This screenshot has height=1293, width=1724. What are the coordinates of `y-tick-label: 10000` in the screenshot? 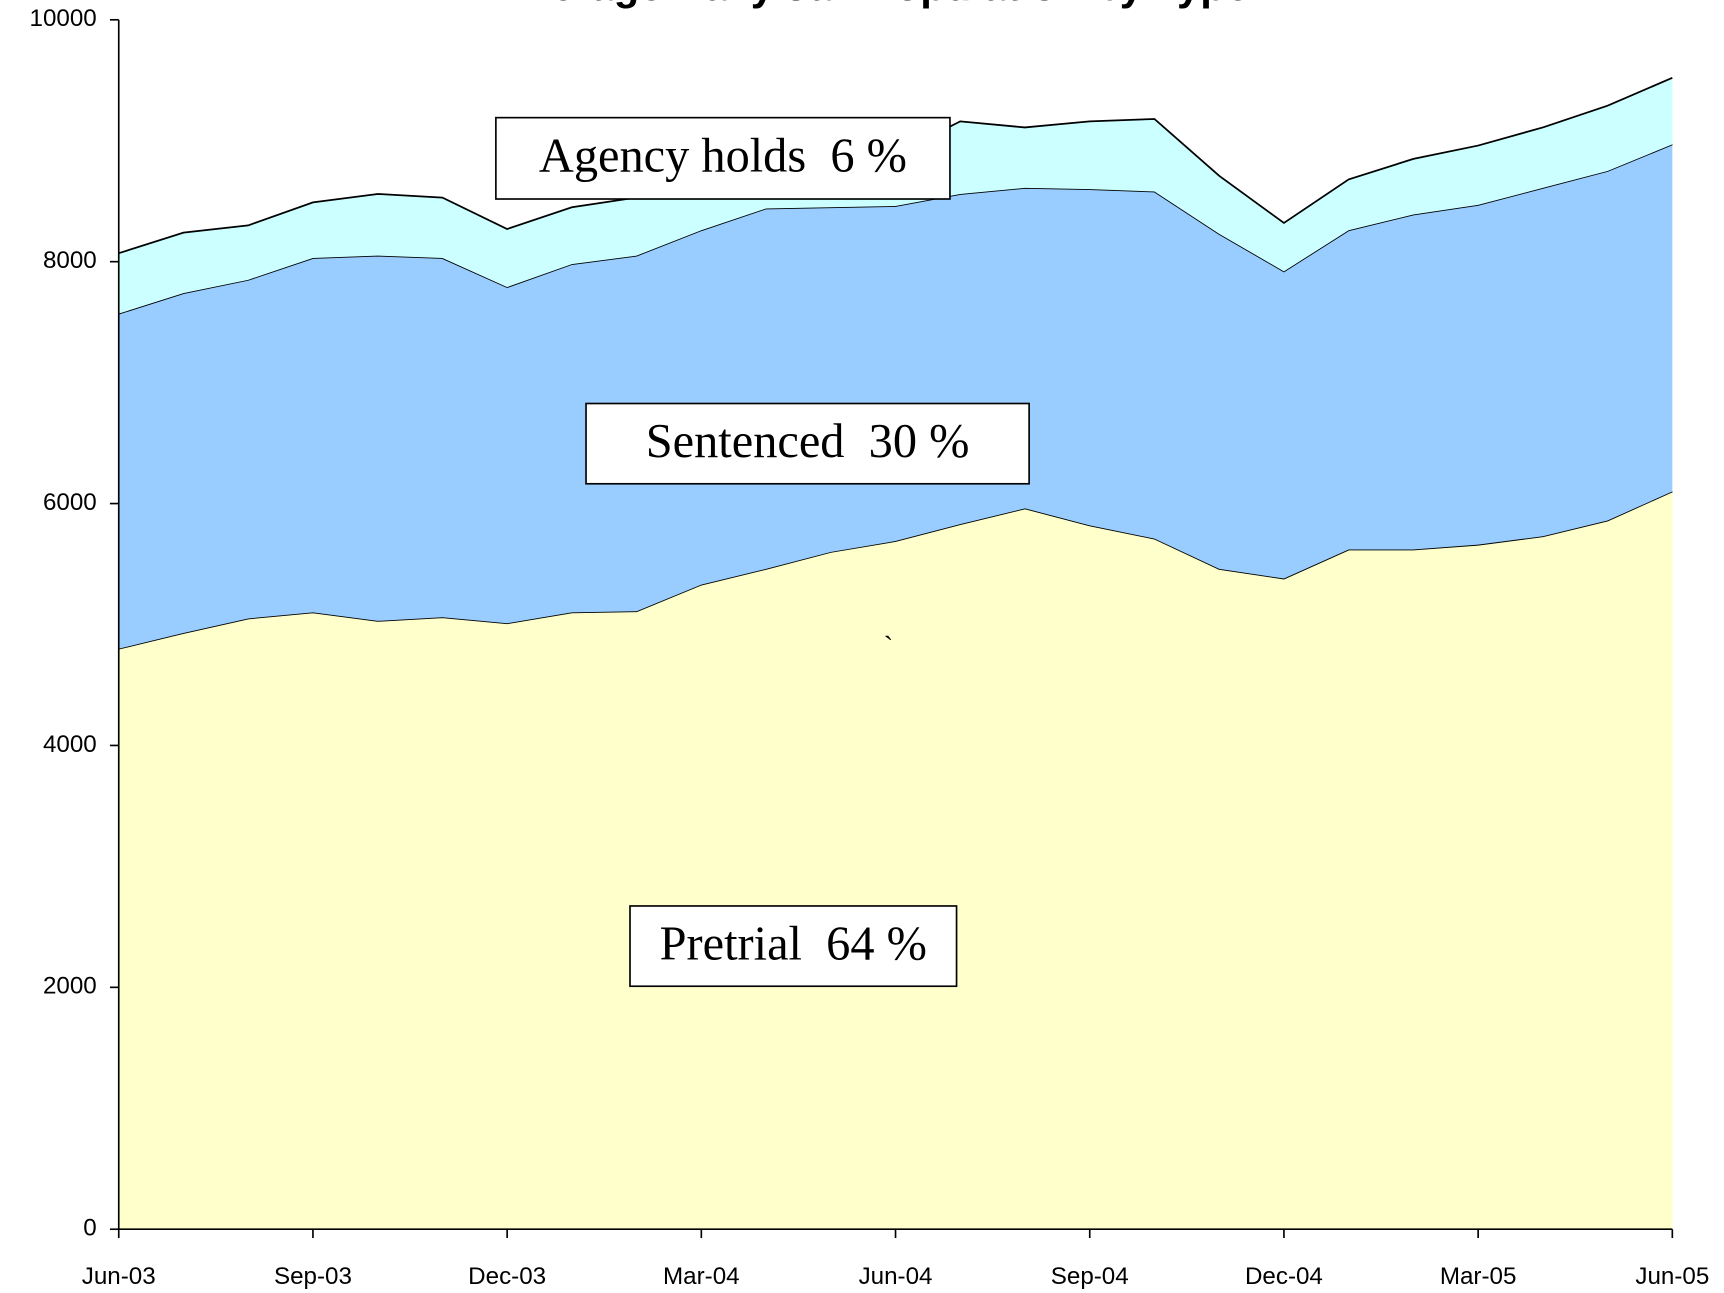 It's located at (63, 18).